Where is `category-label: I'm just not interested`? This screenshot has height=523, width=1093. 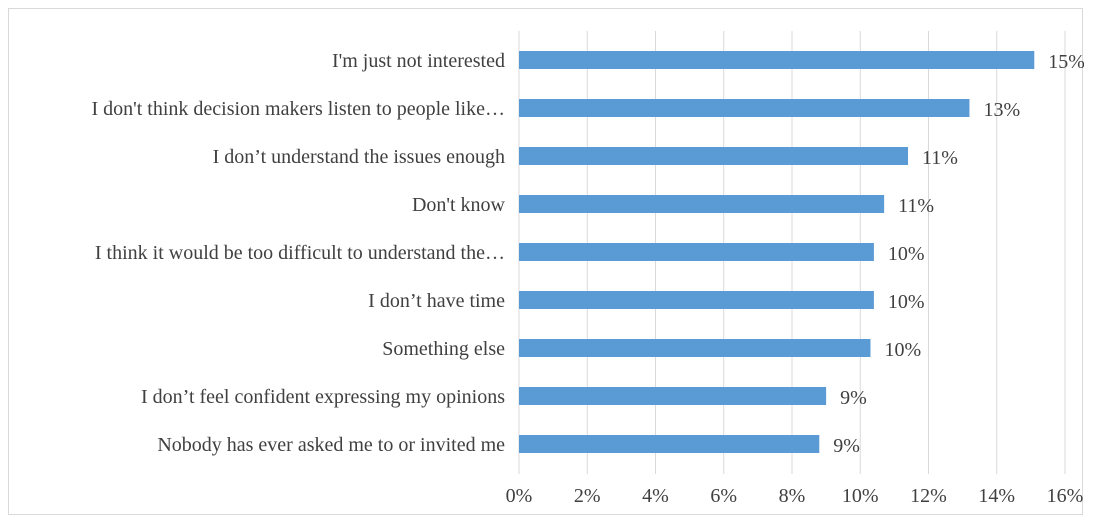 category-label: I'm just not interested is located at coordinates (418, 61).